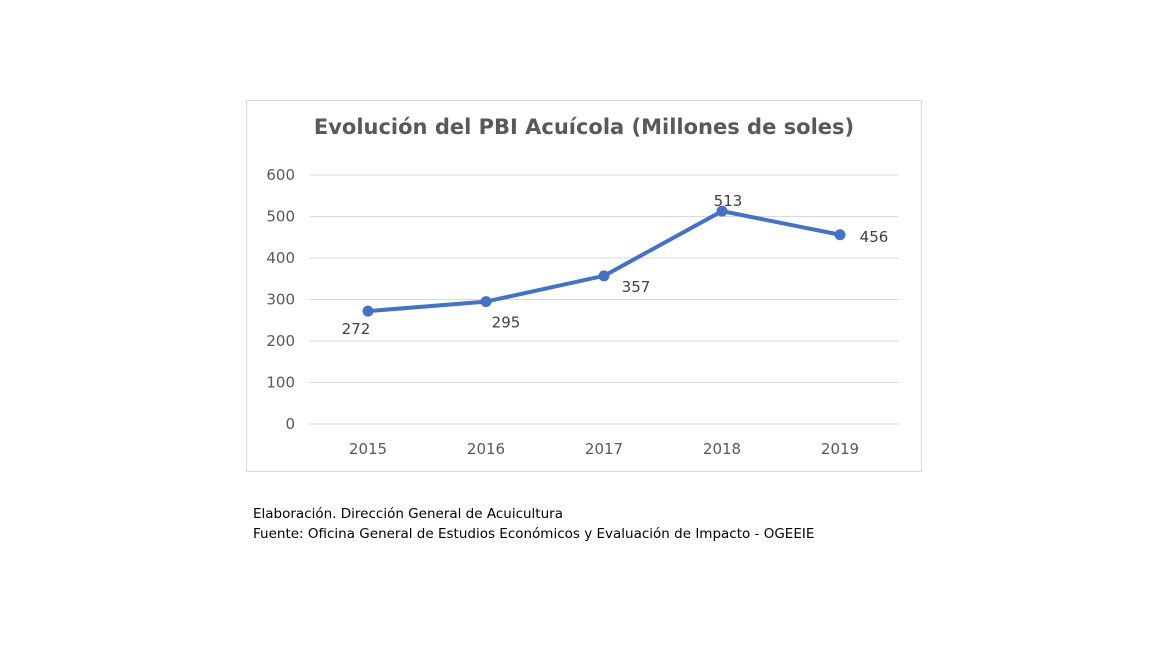 This screenshot has height=659, width=1170. I want to click on y-tick-label: 400, so click(280, 258).